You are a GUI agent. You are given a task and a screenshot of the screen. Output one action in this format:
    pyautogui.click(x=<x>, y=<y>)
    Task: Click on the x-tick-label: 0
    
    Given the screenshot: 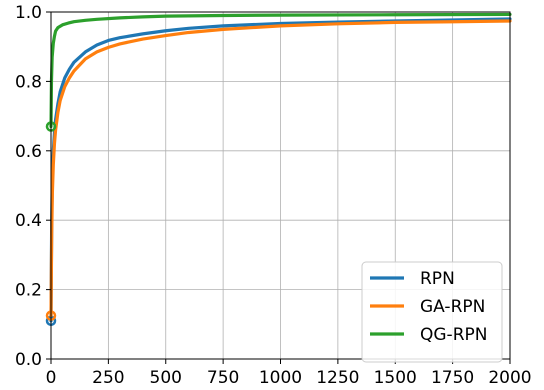 What is the action you would take?
    pyautogui.click(x=51, y=378)
    